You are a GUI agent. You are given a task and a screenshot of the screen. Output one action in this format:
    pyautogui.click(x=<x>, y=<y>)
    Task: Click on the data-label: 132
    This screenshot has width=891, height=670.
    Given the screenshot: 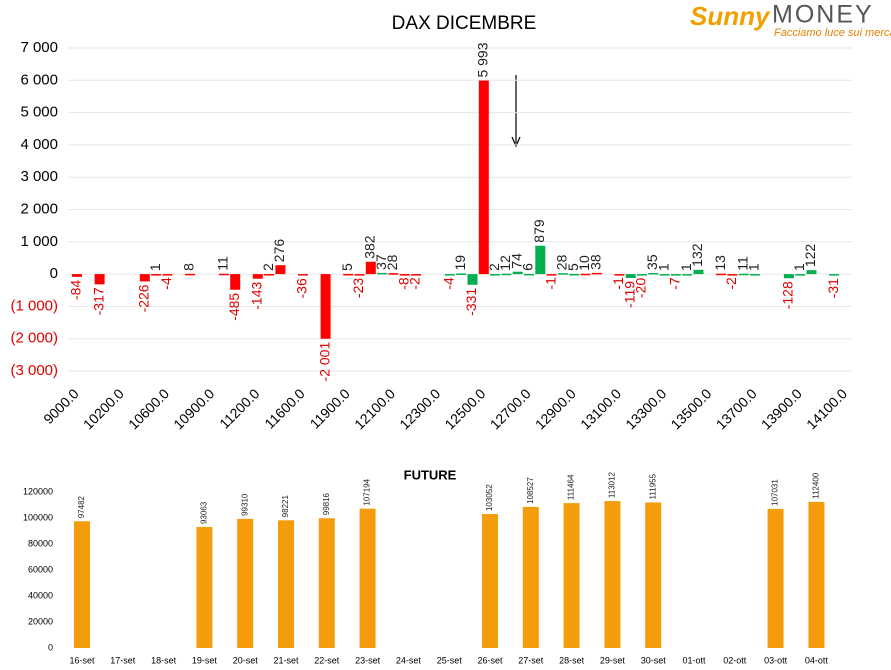 What is the action you would take?
    pyautogui.click(x=697, y=255)
    